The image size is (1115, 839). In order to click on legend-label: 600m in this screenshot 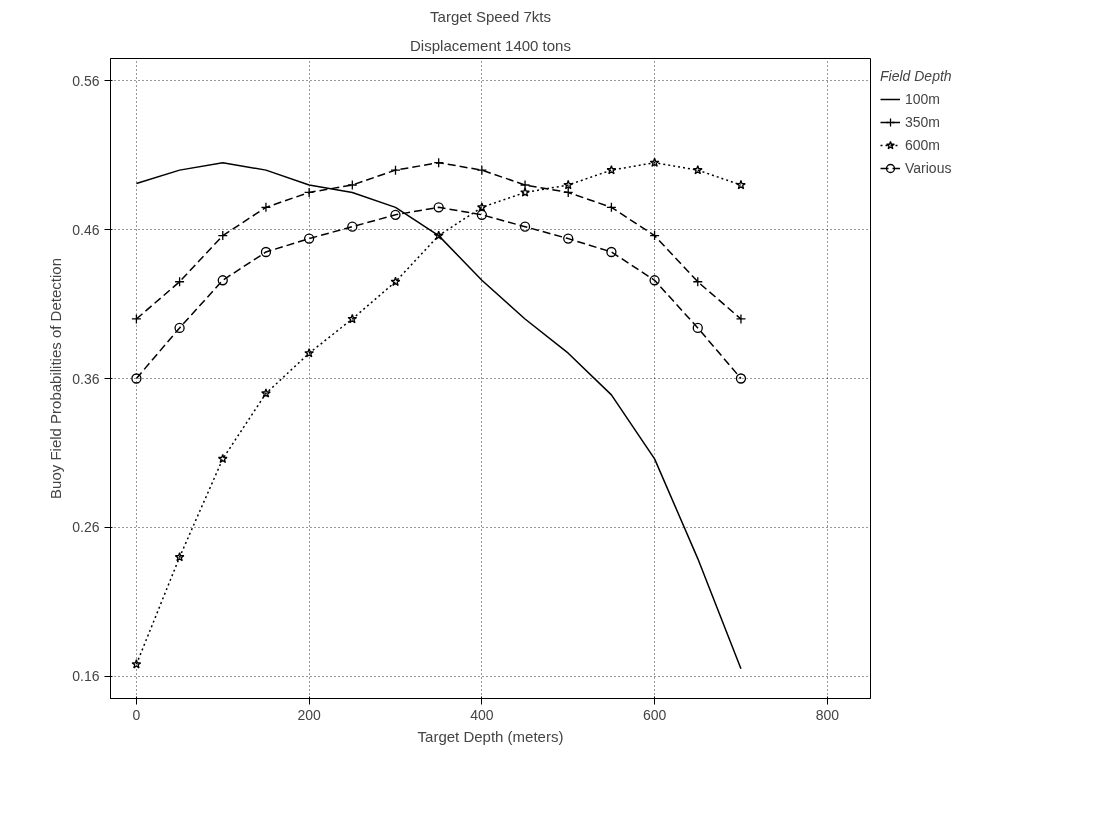, I will do `click(923, 145)`.